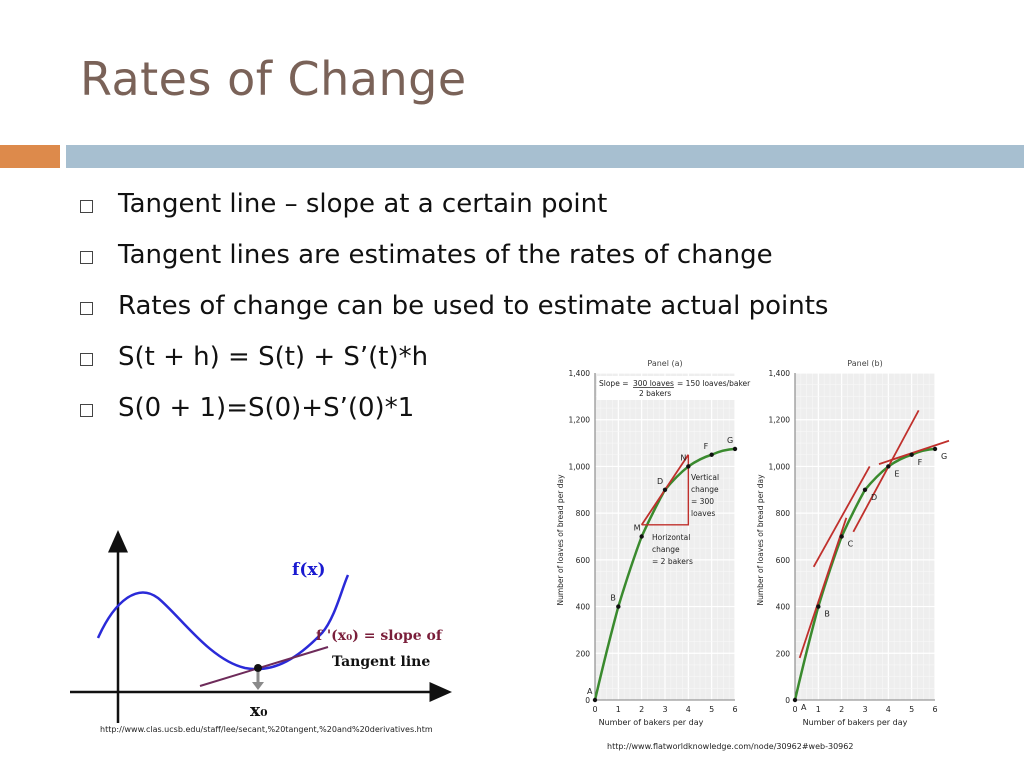 The width and height of the screenshot is (1024, 768). I want to click on panel-b-y-tick-label: 0, so click(787, 700).